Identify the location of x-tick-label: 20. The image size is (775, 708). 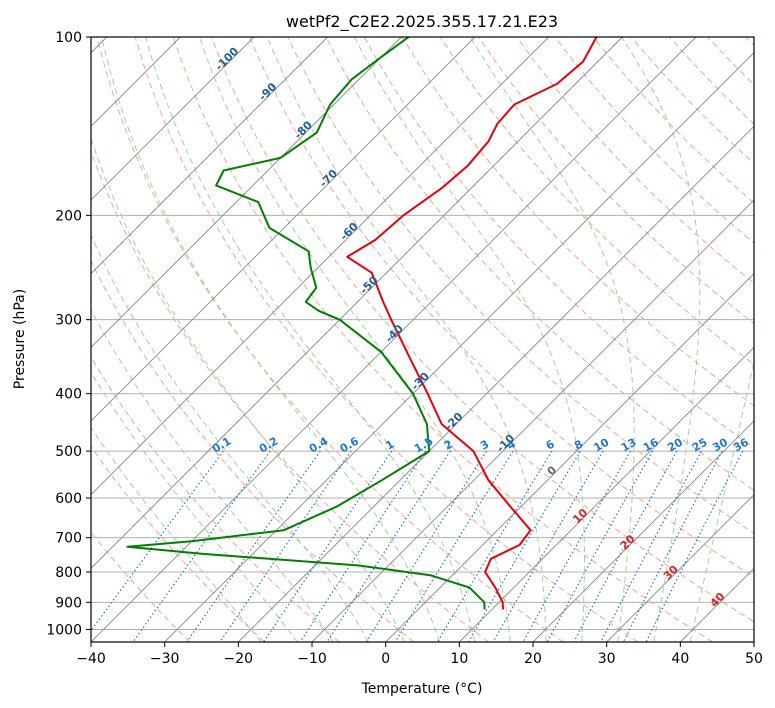
(533, 659).